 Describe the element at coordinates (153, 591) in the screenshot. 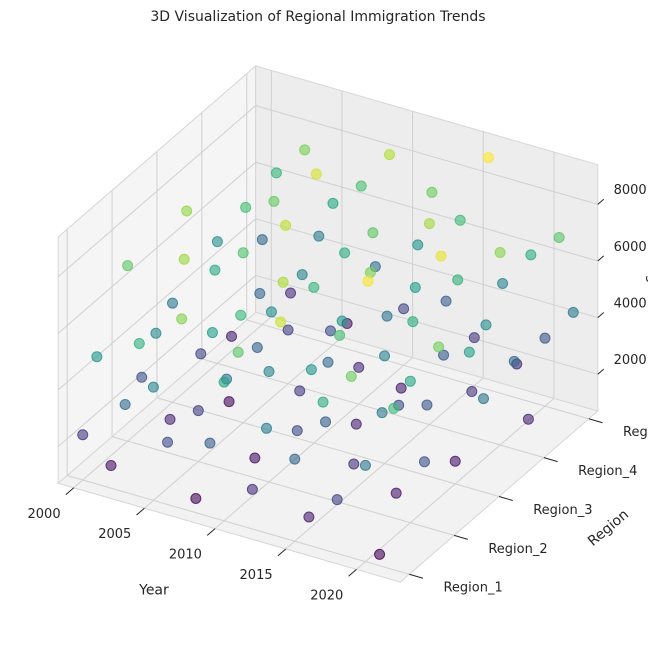

I see `x-axis-label: Year` at that location.